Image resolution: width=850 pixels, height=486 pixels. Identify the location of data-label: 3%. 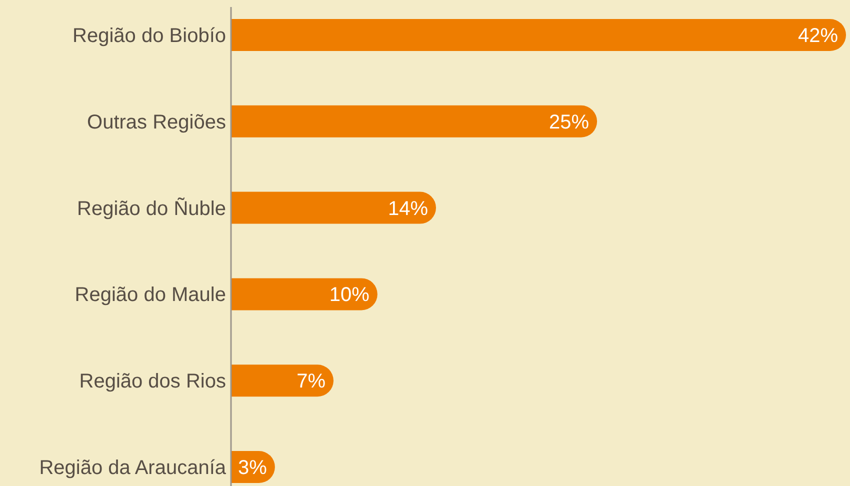
(253, 468).